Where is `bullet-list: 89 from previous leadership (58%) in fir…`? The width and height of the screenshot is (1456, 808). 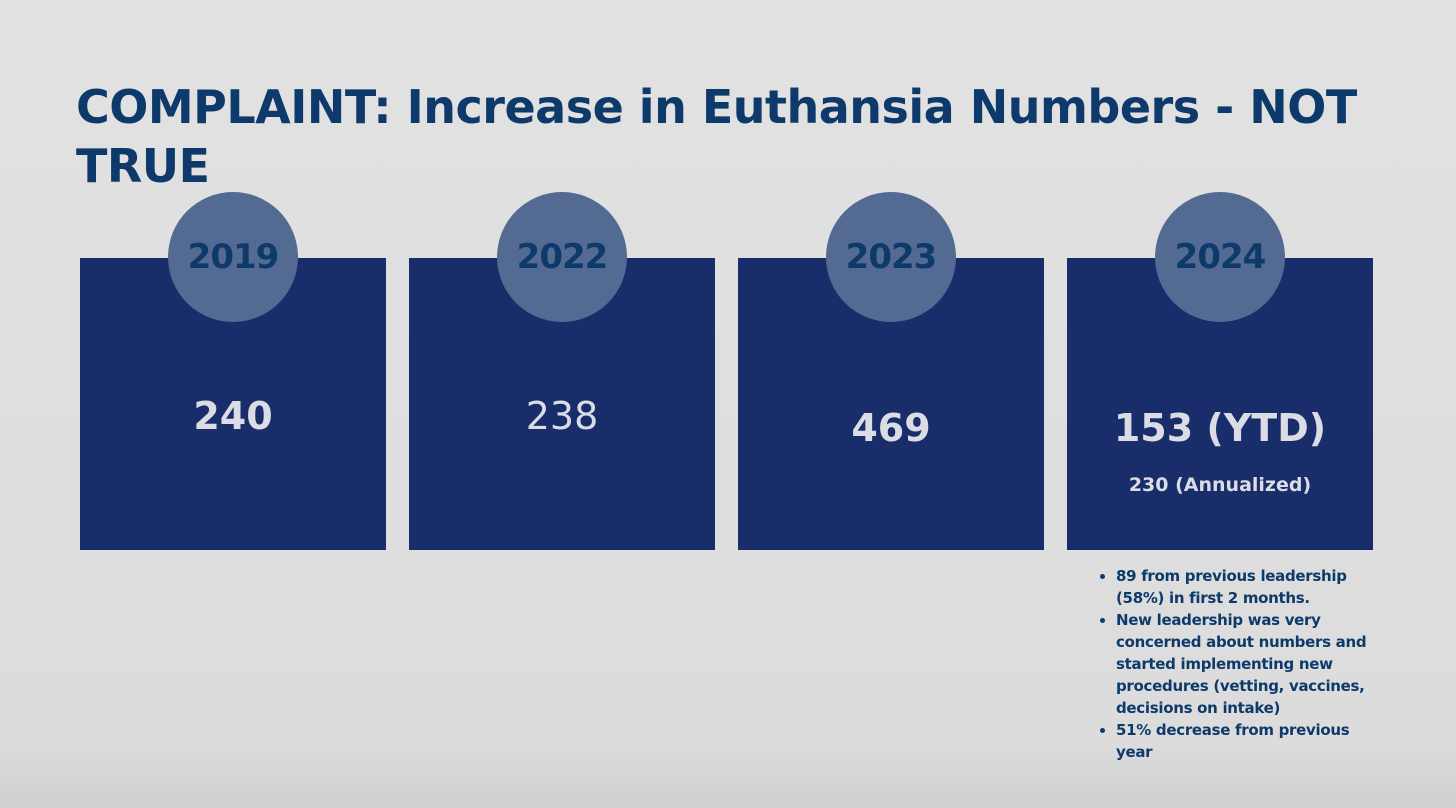
bullet-list: 89 from previous leadership (58%) in fir… is located at coordinates (1237, 664).